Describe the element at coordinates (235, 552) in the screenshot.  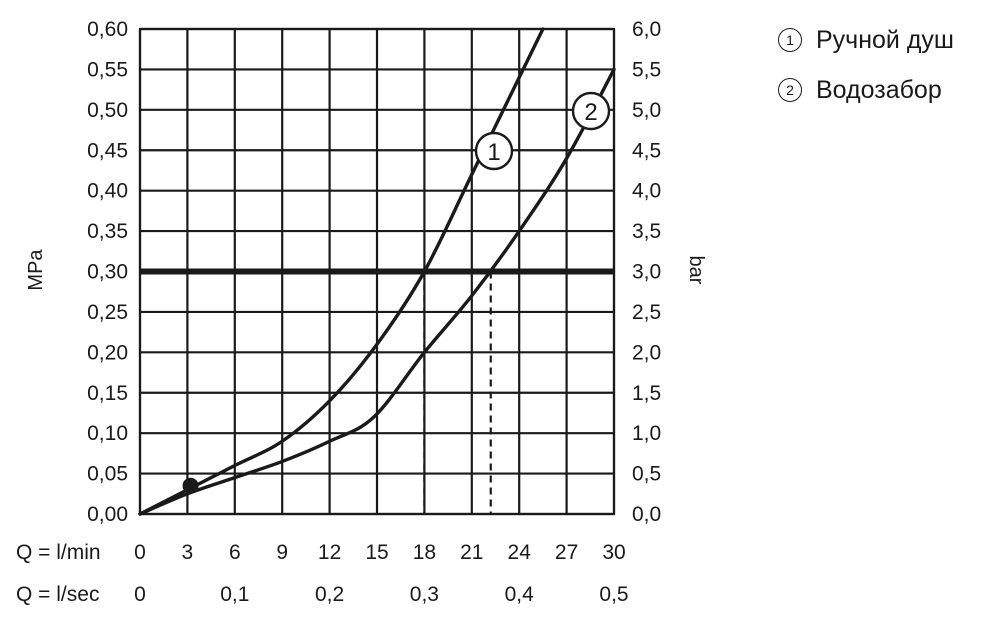
I see `x-tick-row1: 6` at that location.